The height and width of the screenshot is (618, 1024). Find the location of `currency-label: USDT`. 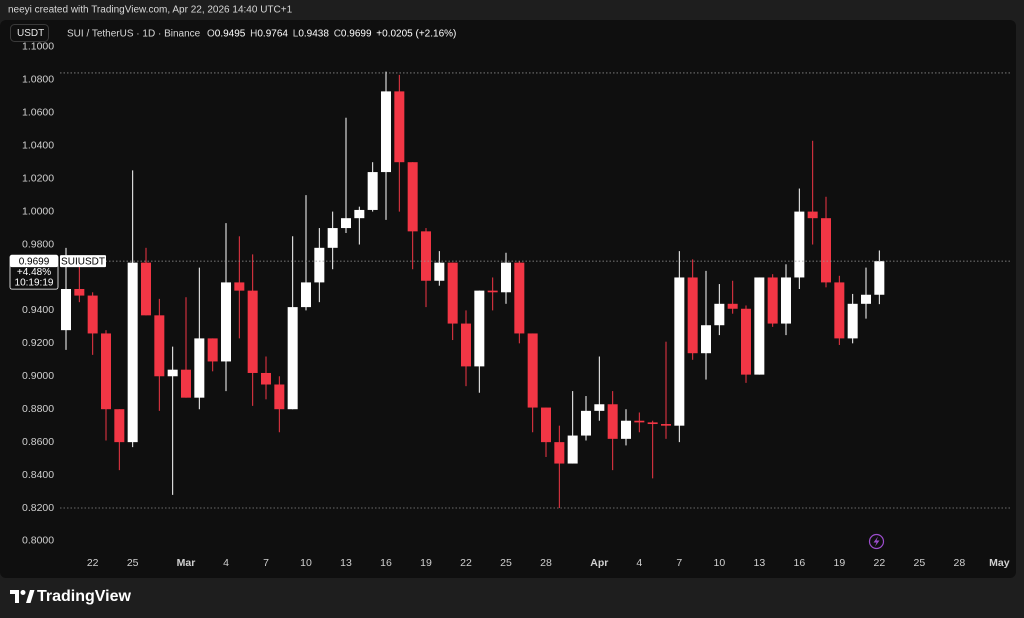

currency-label: USDT is located at coordinates (30, 33).